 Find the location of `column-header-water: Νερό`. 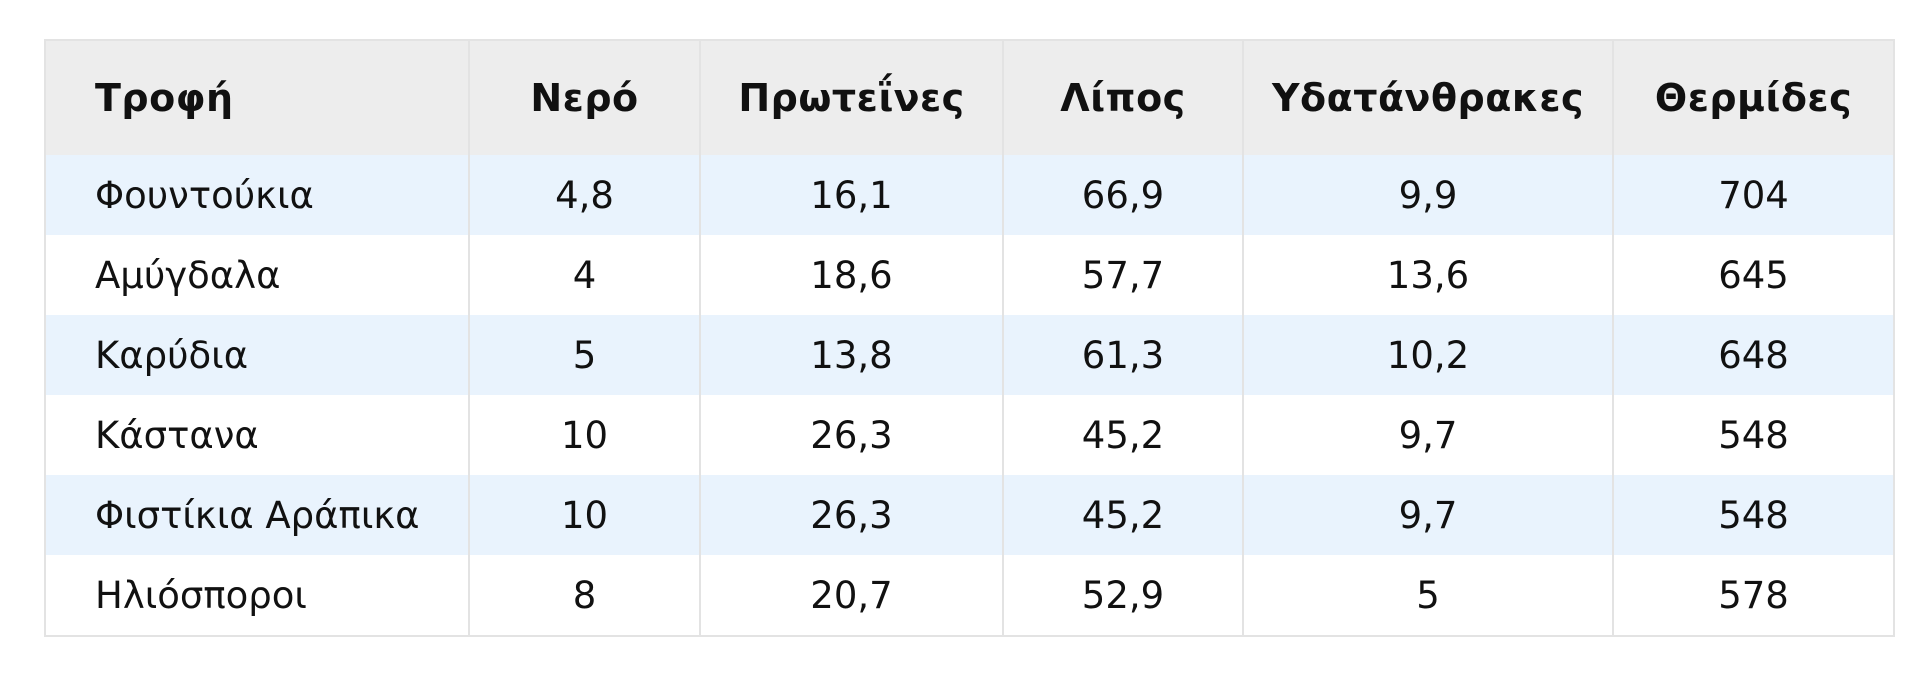

column-header-water: Νερό is located at coordinates (585, 98).